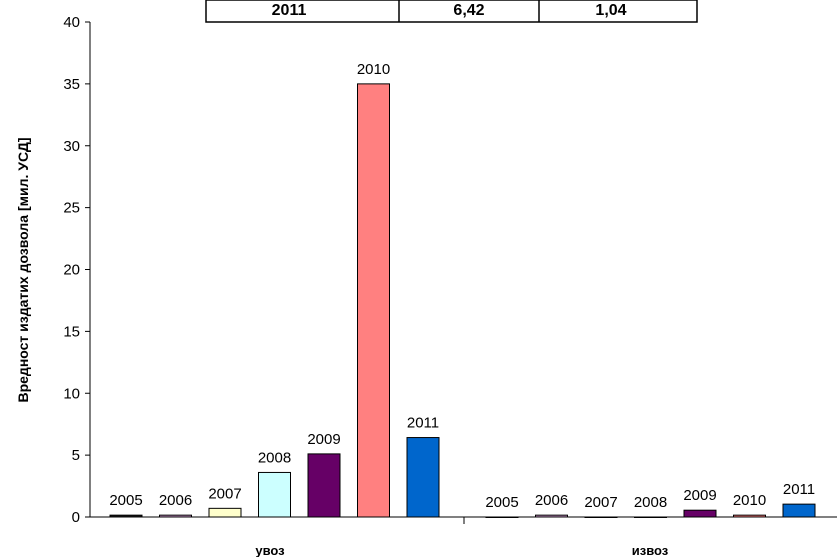 The image size is (837, 557). Describe the element at coordinates (461, 550) in the screenshot. I see `category-labels: увоз извоз` at that location.